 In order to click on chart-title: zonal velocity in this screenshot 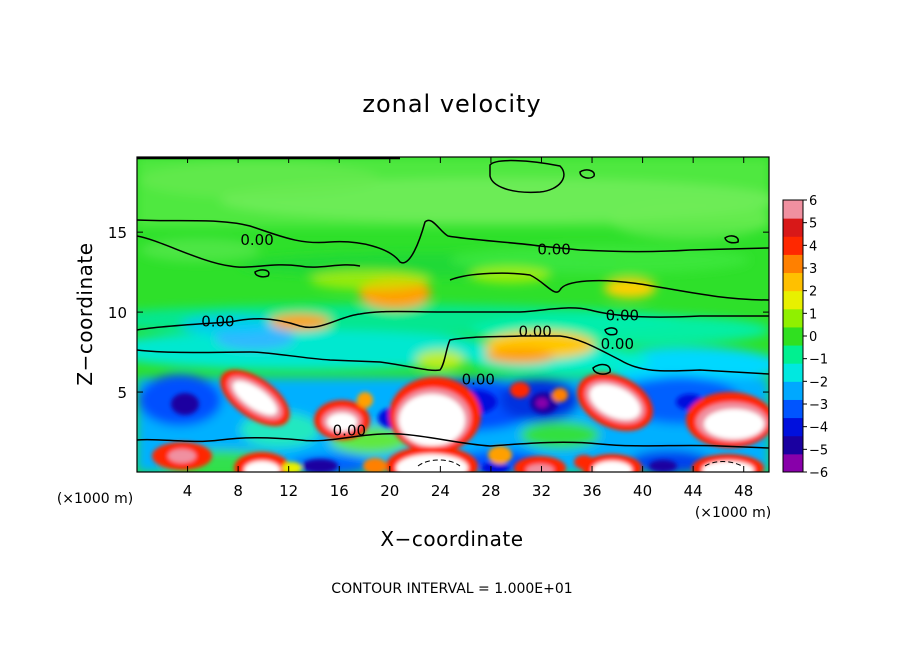, I will do `click(451, 104)`.